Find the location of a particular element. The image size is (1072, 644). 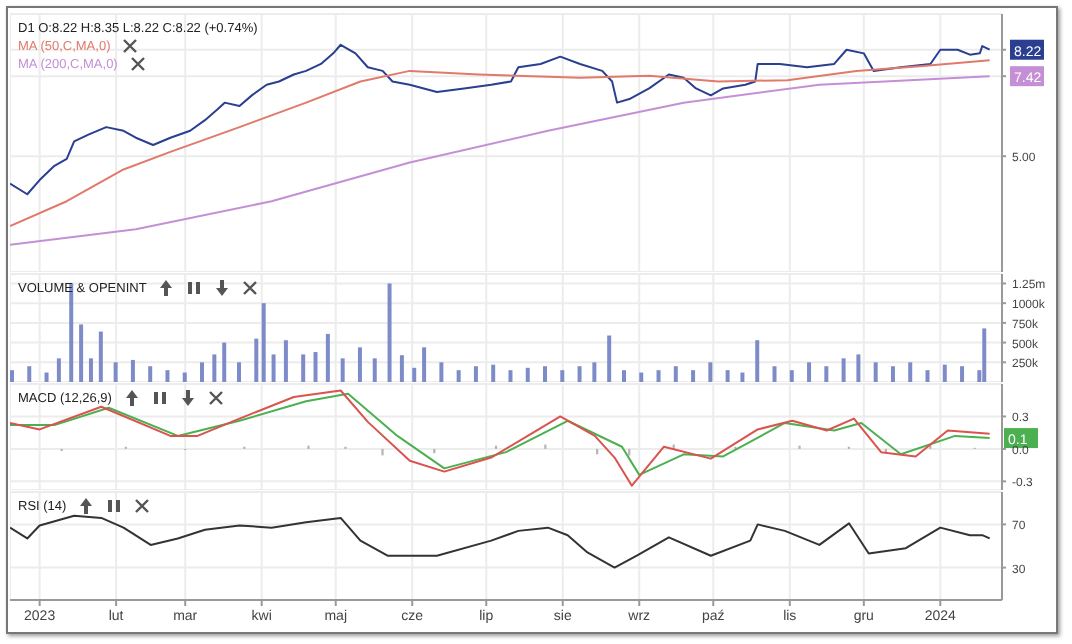

line-series is located at coordinates (500, 541).